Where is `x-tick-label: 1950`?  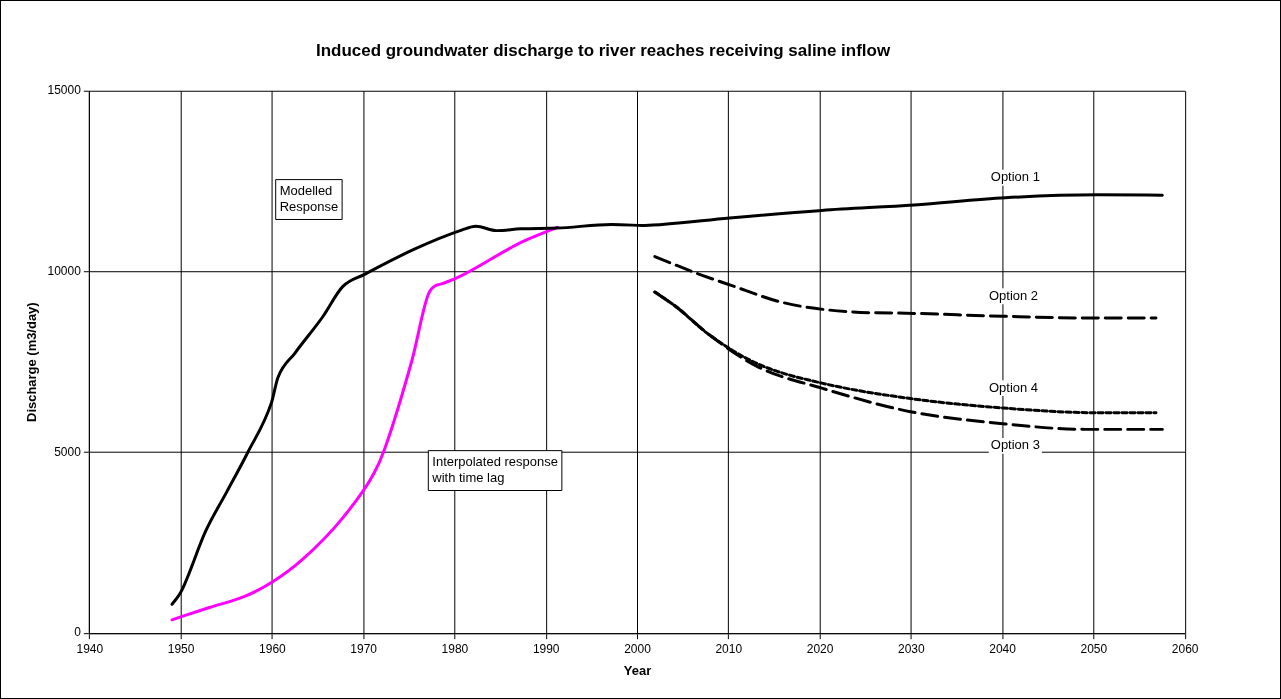 x-tick-label: 1950 is located at coordinates (181, 648).